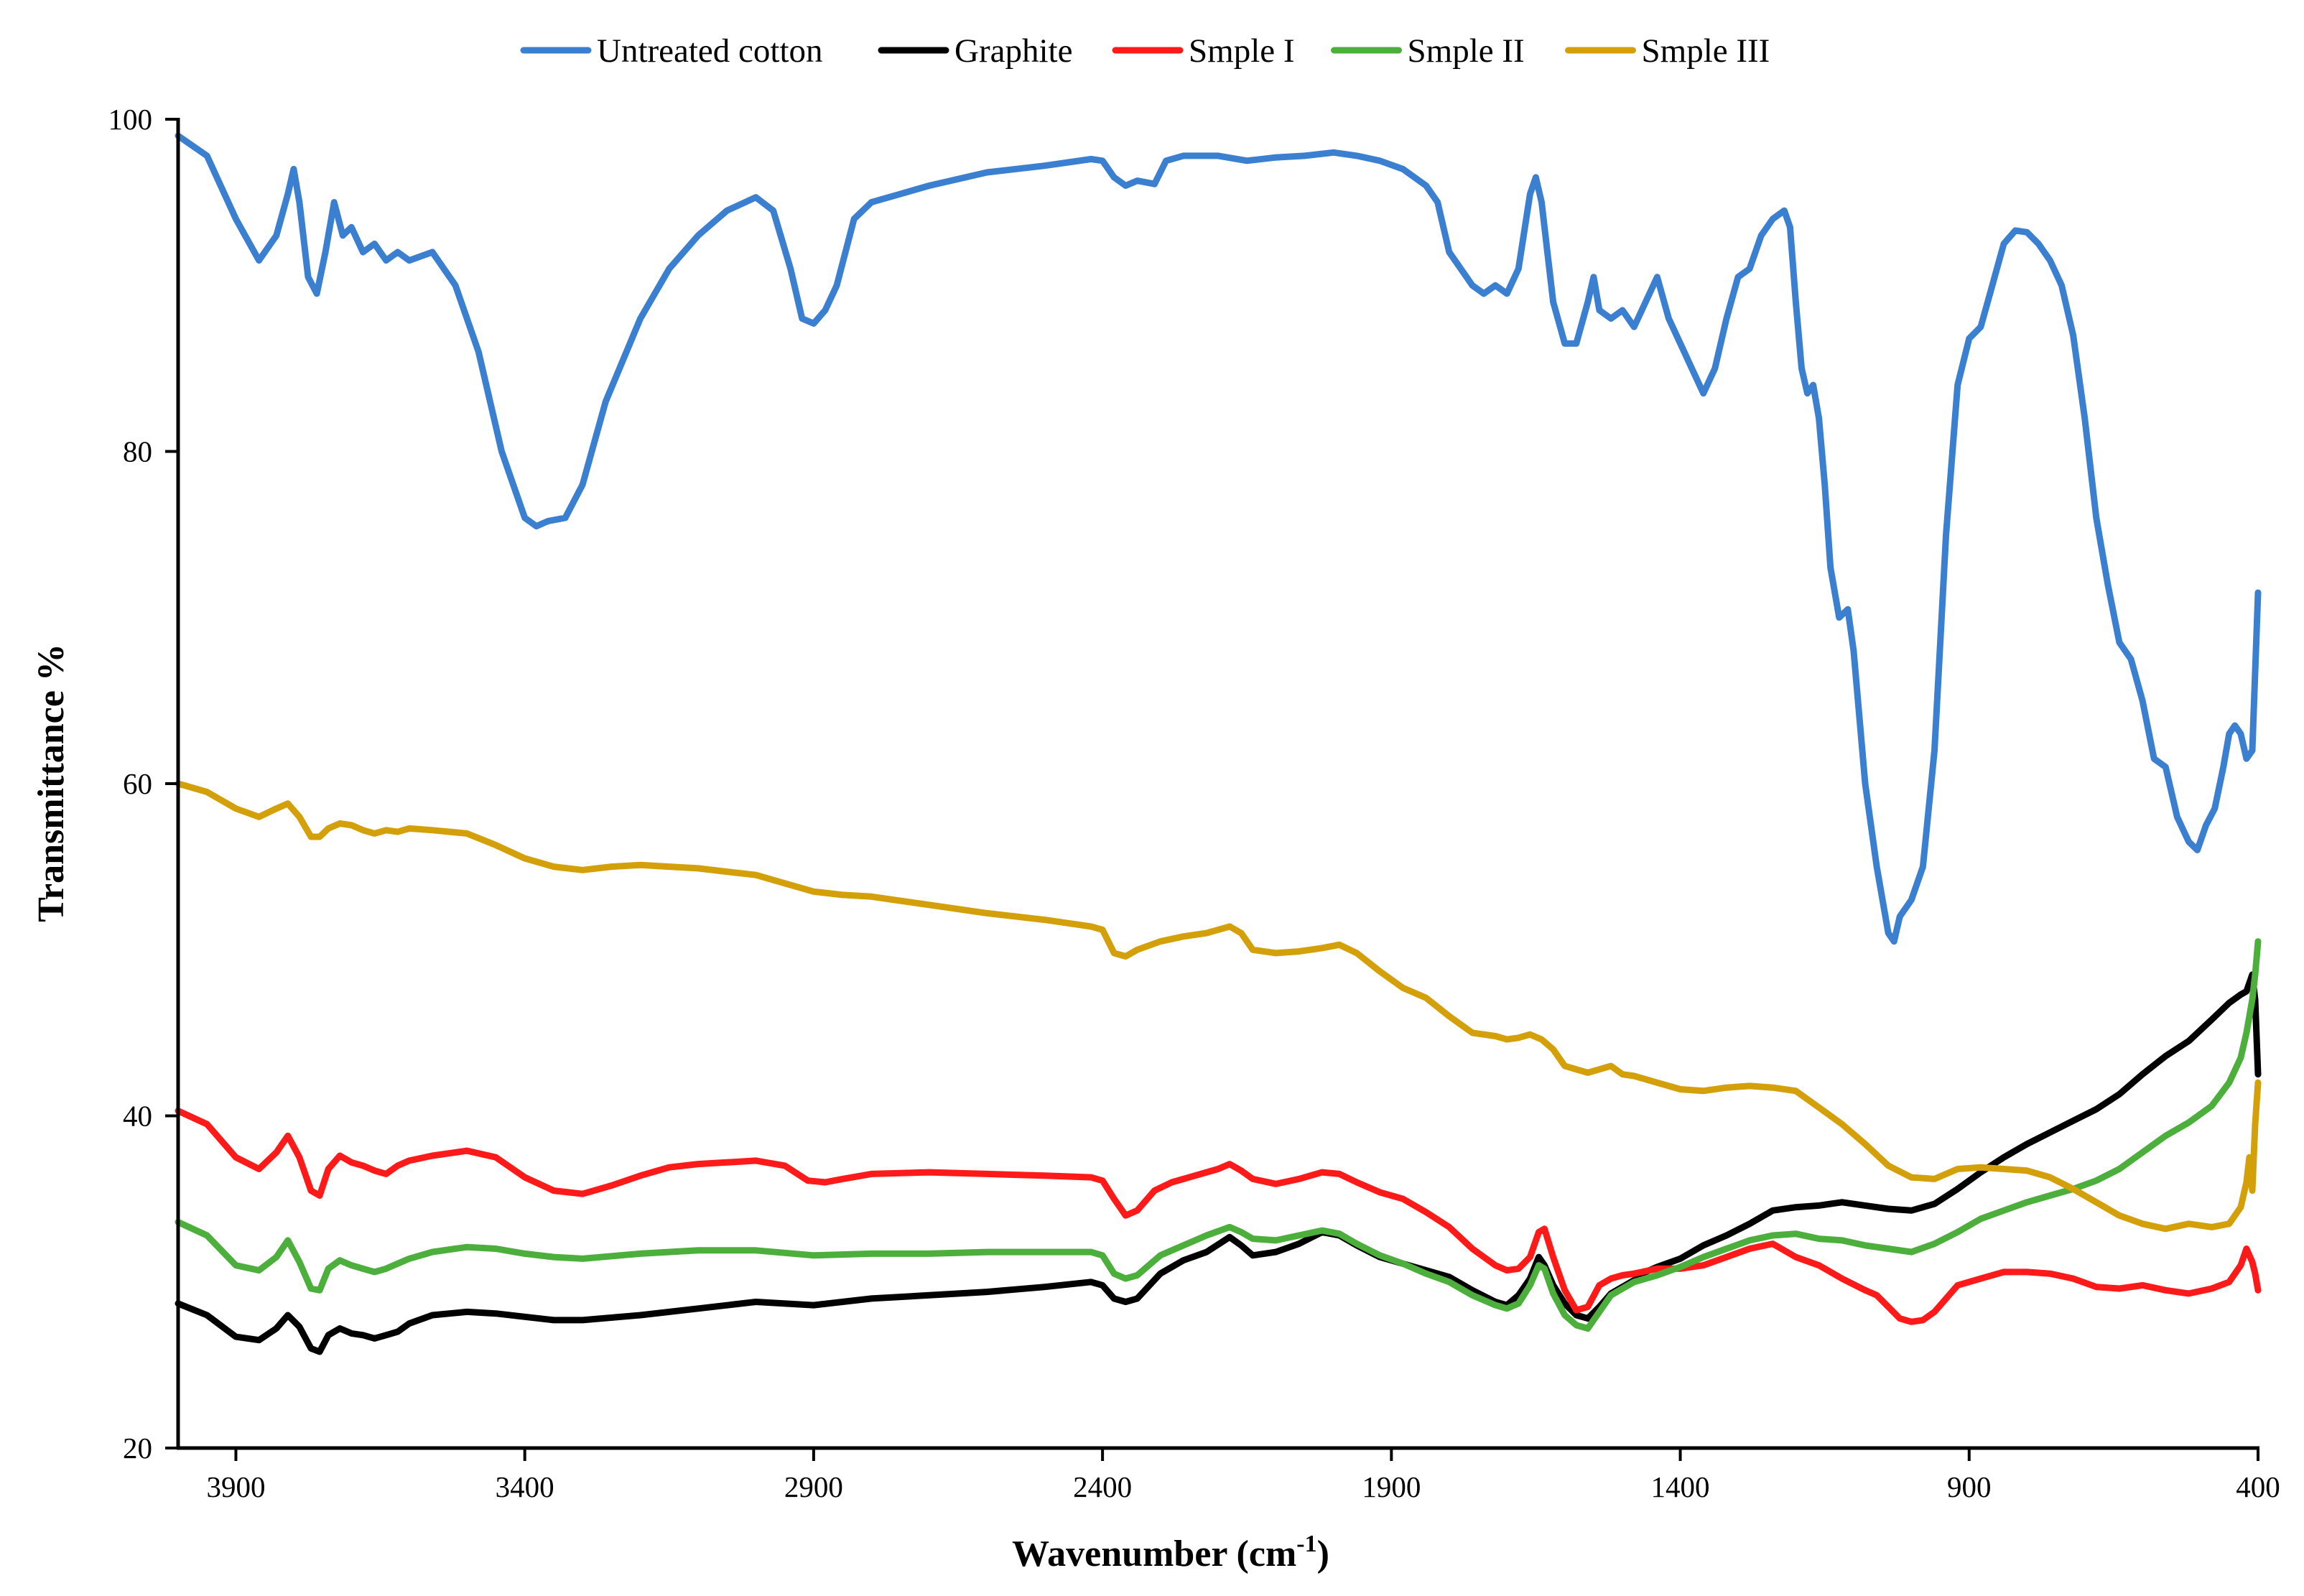 The width and height of the screenshot is (2304, 1596). What do you see at coordinates (1970, 1486) in the screenshot?
I see `x-tick-label: 900` at bounding box center [1970, 1486].